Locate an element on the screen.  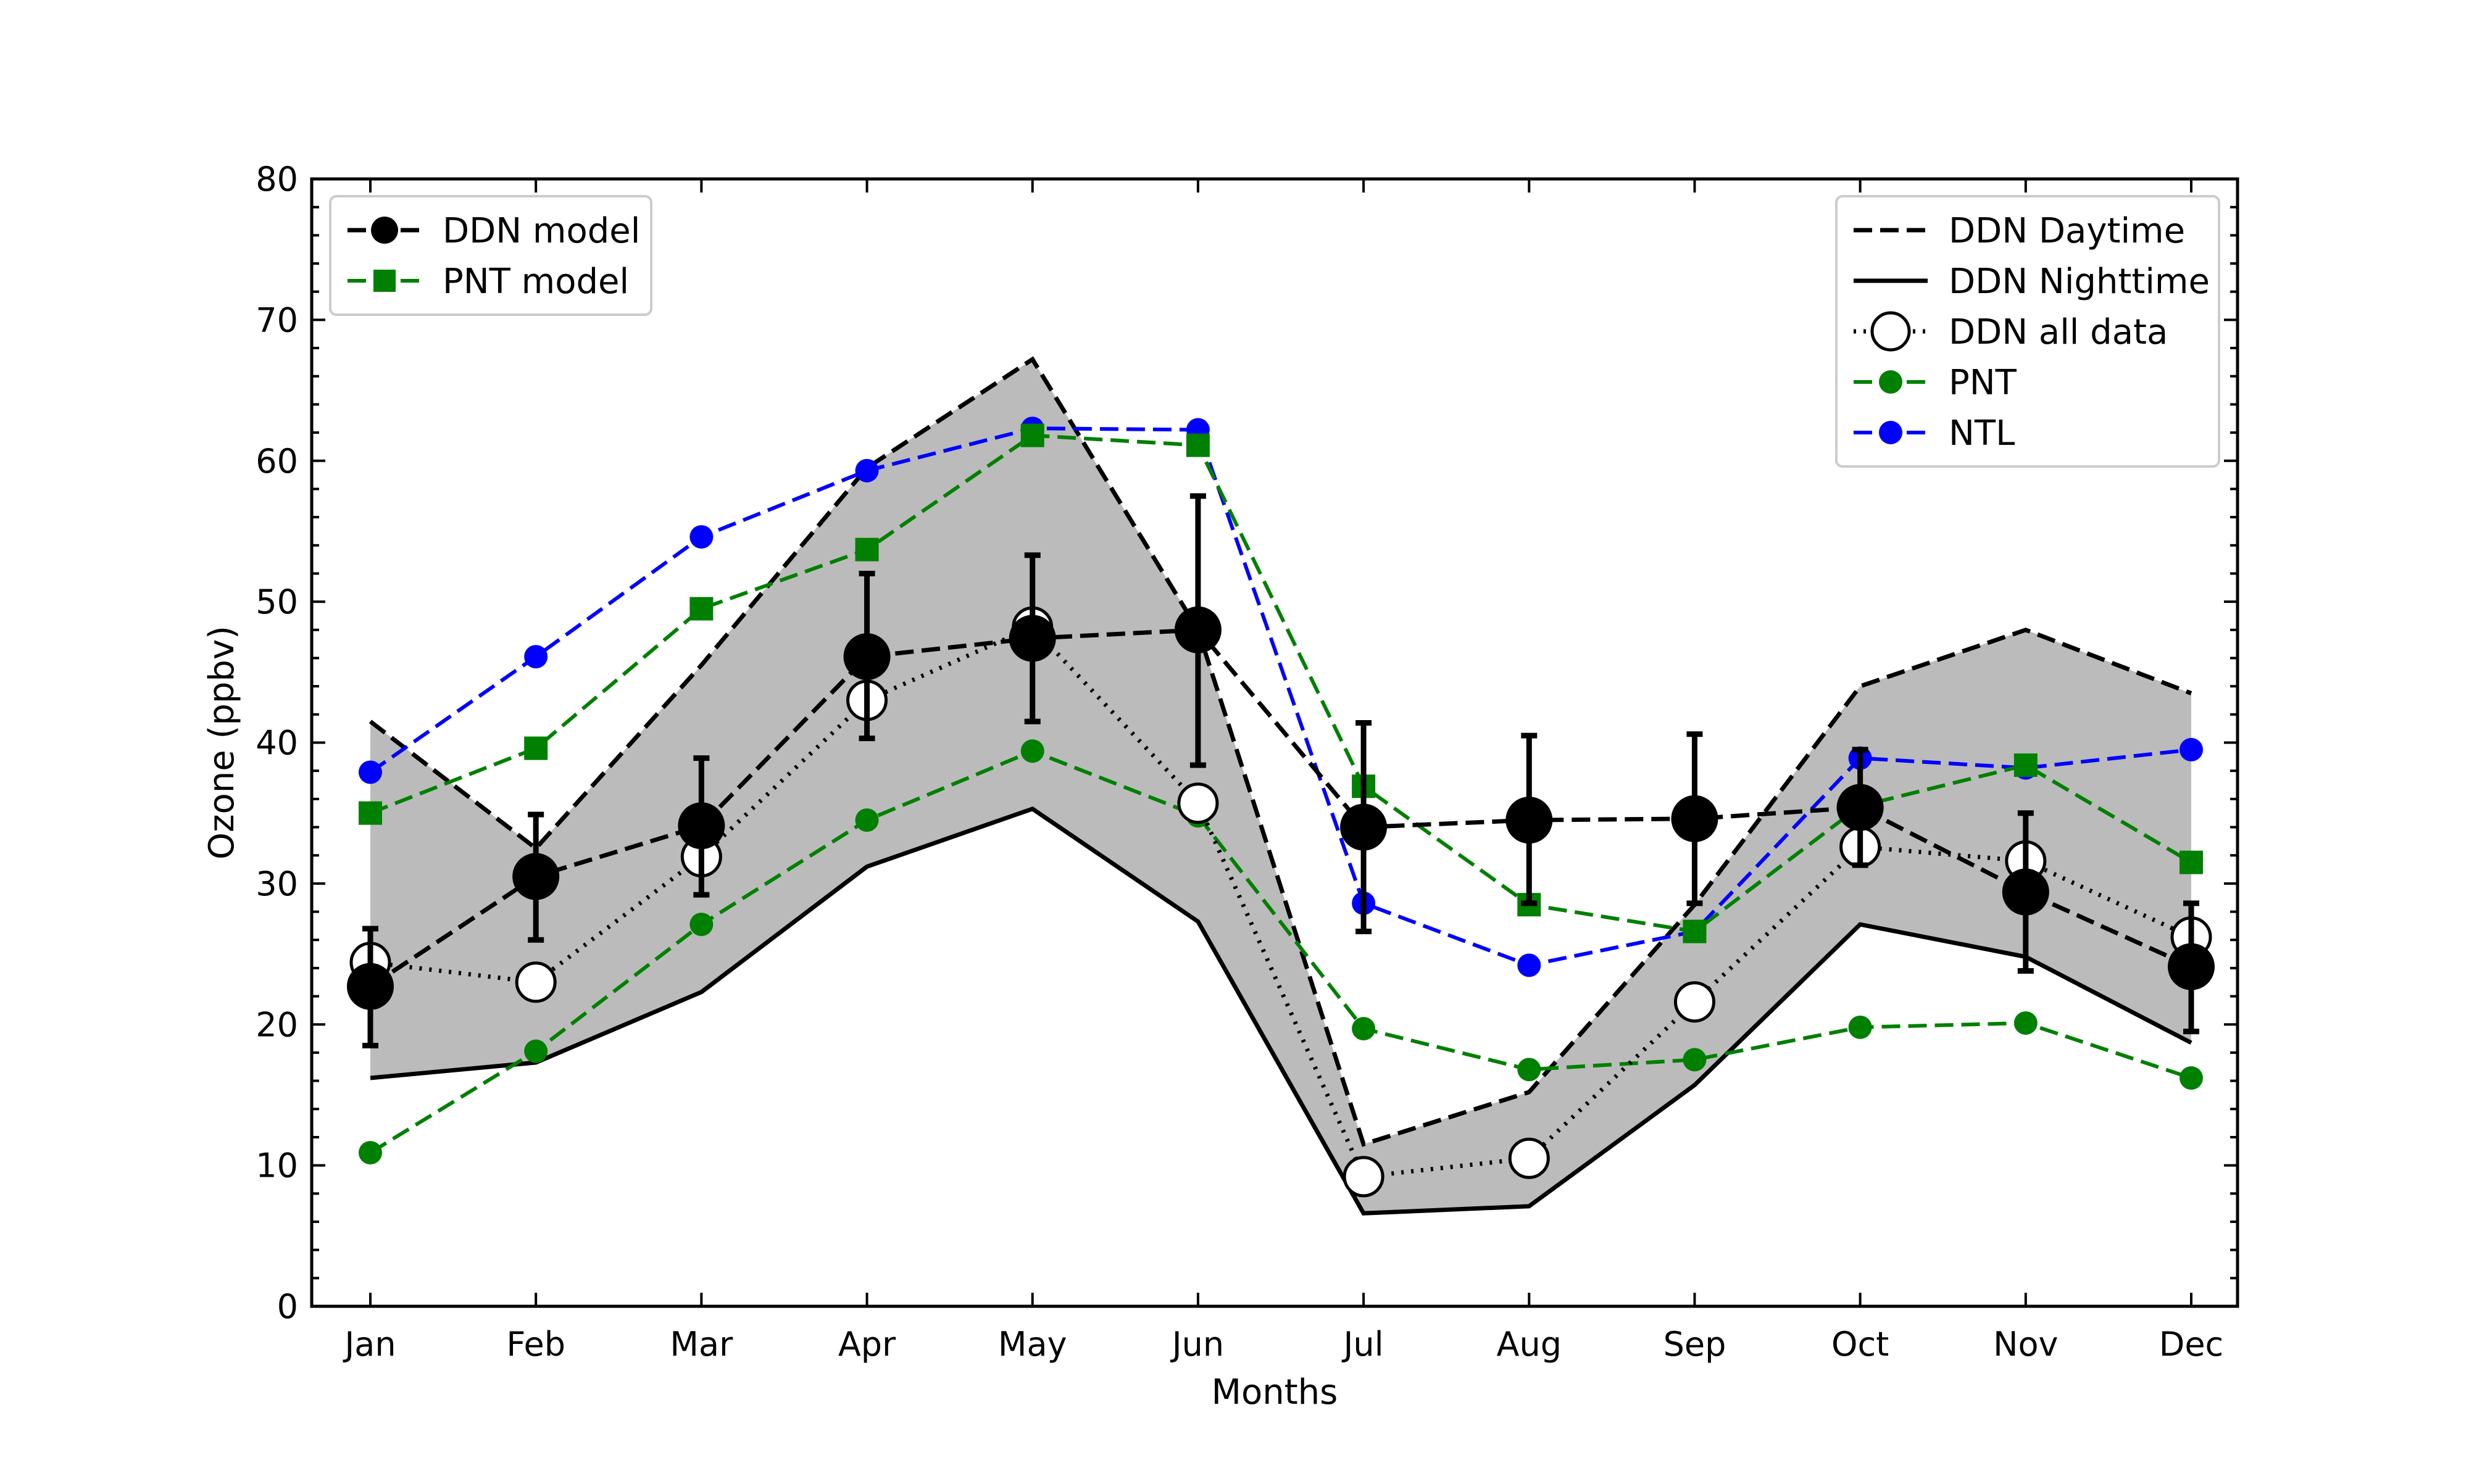
y-tick-label: 20 is located at coordinates (277, 1024).